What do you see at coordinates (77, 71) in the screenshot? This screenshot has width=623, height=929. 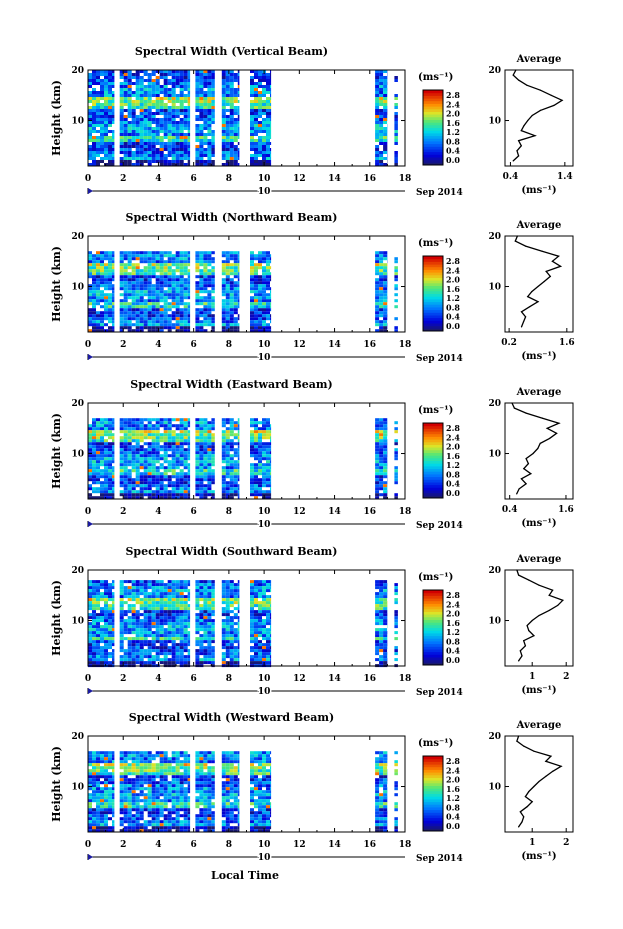 I see `y-tick-label: 20` at bounding box center [77, 71].